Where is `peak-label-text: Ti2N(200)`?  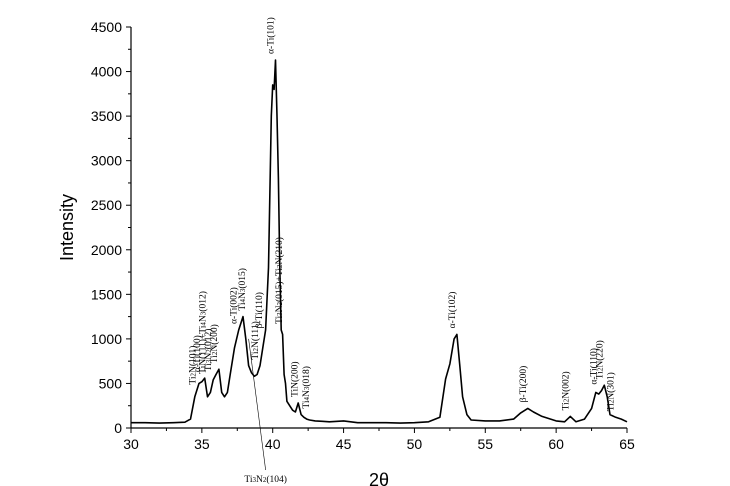 peak-label-text: Ti2N(200) is located at coordinates (214, 343).